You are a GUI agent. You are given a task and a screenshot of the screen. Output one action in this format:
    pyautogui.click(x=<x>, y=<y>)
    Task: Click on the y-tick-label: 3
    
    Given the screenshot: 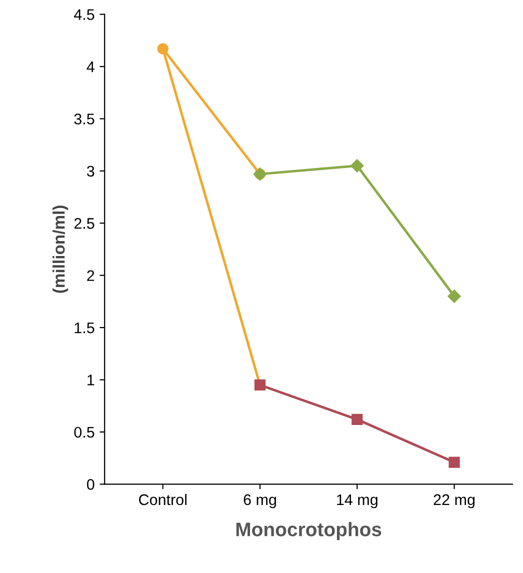 What is the action you would take?
    pyautogui.click(x=90, y=171)
    